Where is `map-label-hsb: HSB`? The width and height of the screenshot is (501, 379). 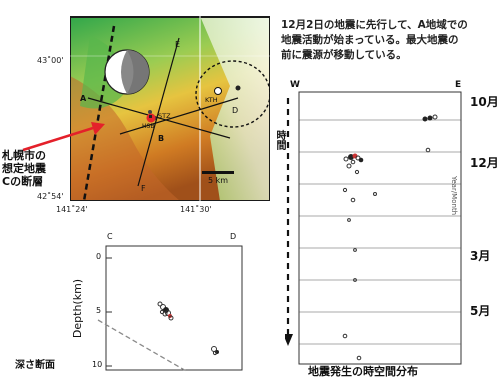
map-label-hsb: HSB is located at coordinates (148, 126).